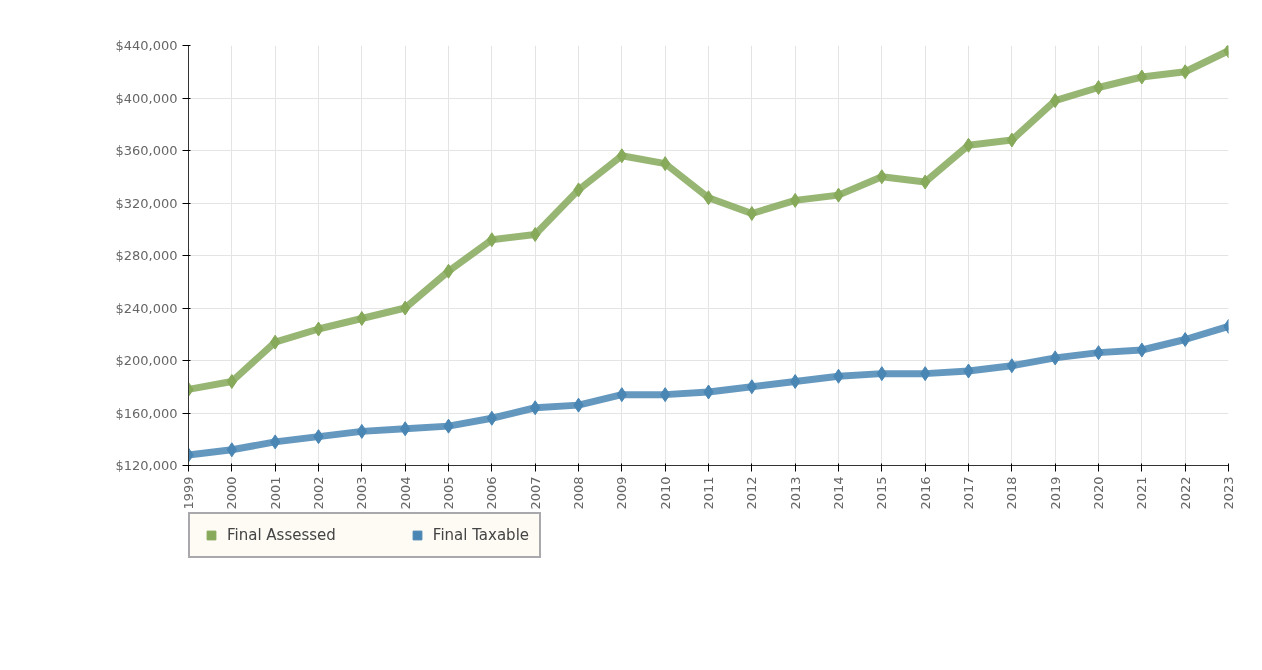 The image size is (1262, 670). Describe the element at coordinates (146, 45) in the screenshot. I see `y-tick-label: $440,000` at that location.